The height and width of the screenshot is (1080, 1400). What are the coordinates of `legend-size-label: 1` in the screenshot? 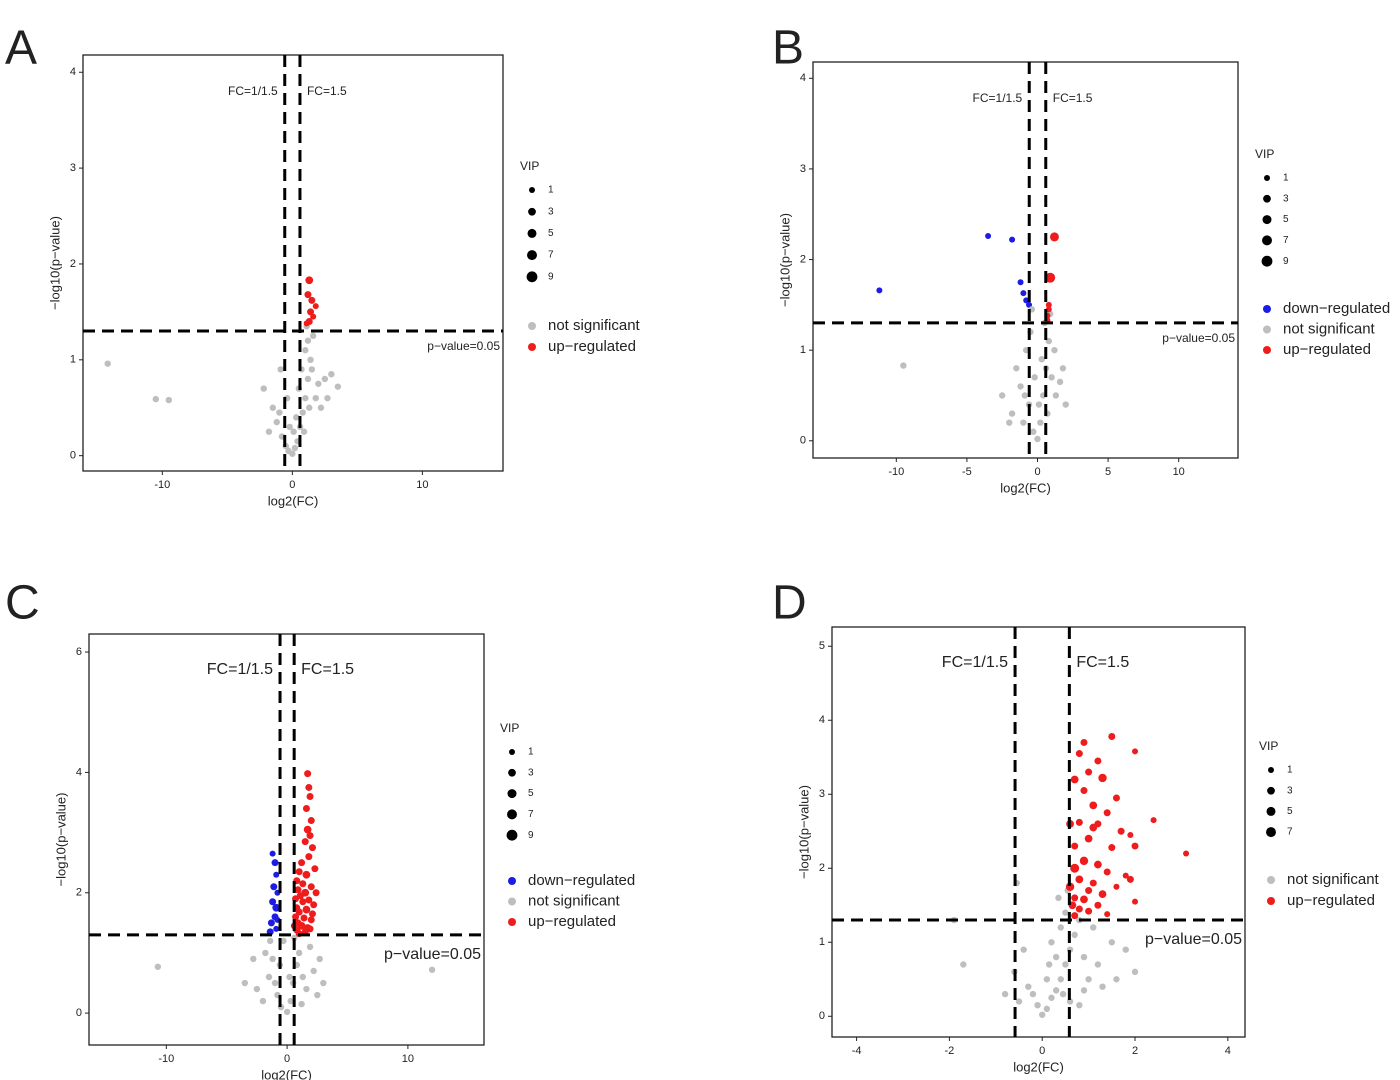 It's located at (551, 190).